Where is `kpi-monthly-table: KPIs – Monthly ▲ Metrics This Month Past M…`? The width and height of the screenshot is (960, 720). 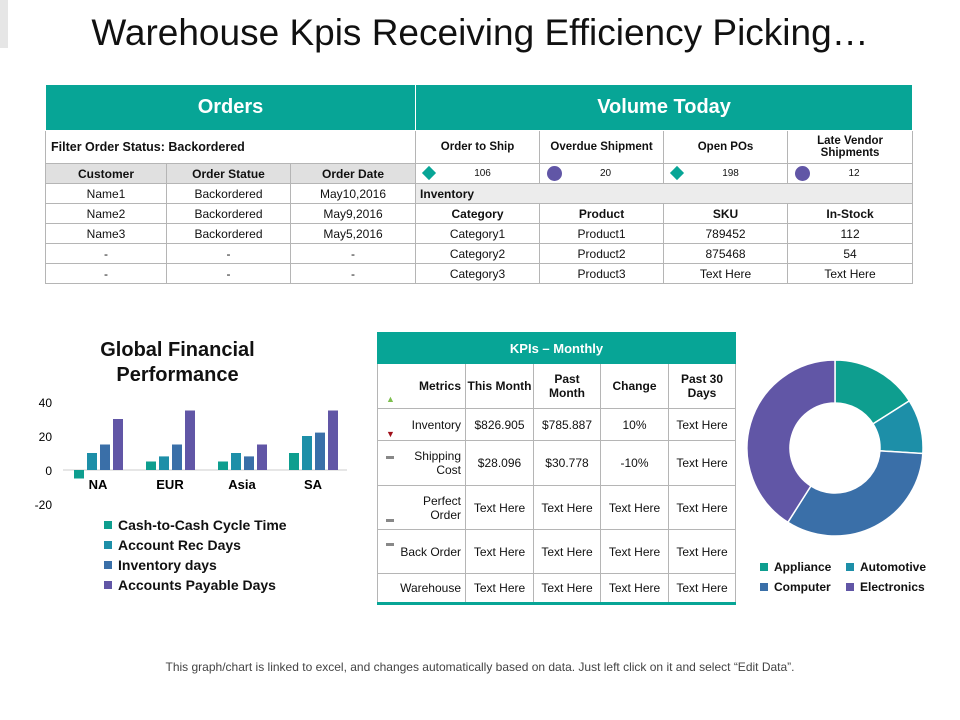
kpi-monthly-table: KPIs – Monthly ▲ Metrics This Month Past M… is located at coordinates (556, 468).